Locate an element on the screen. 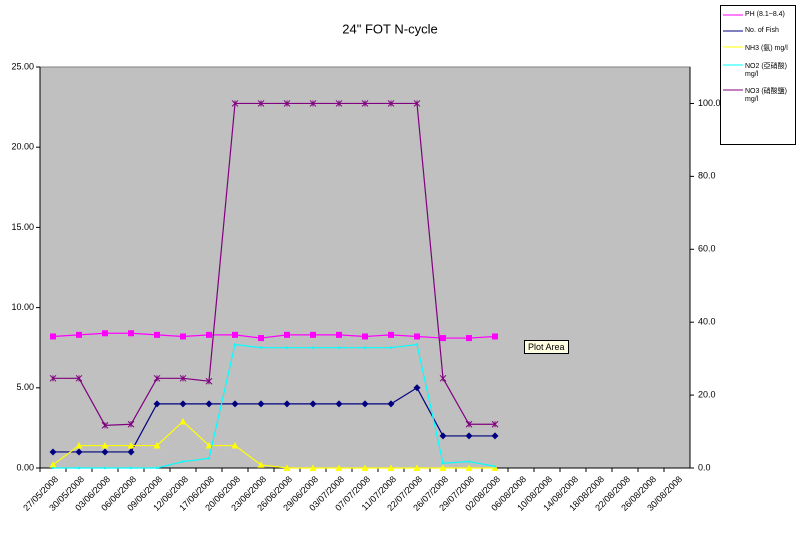  legend-label: No. of Fish is located at coordinates (762, 30).